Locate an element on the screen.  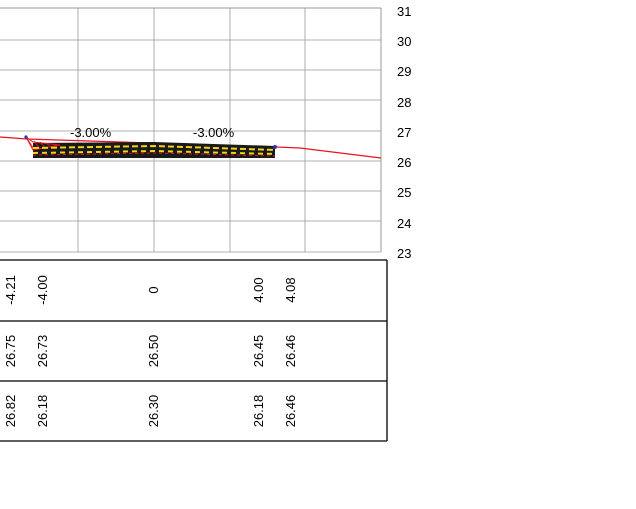
subgrade-line is located at coordinates (154, 154).